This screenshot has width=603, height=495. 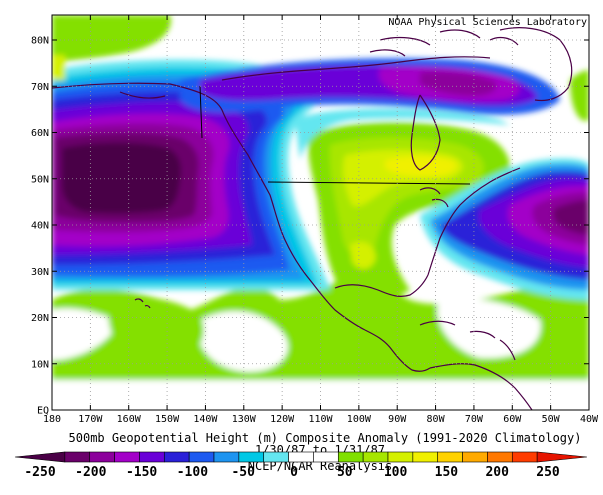 I want to click on ridge-core, so click(x=421, y=166).